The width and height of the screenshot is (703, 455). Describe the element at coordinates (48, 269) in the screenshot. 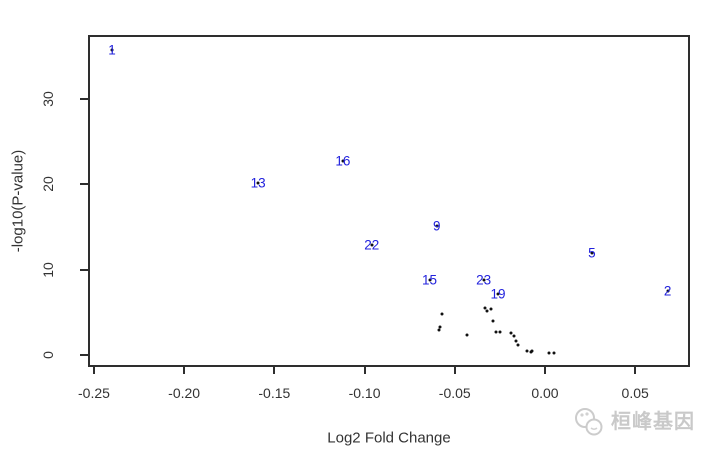

I see `y-tick-label: 10` at that location.